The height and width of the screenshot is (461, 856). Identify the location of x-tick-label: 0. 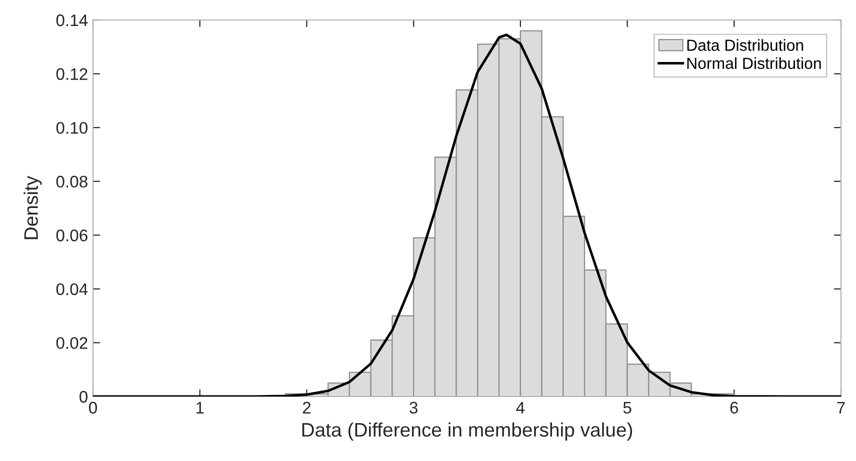
(93, 408).